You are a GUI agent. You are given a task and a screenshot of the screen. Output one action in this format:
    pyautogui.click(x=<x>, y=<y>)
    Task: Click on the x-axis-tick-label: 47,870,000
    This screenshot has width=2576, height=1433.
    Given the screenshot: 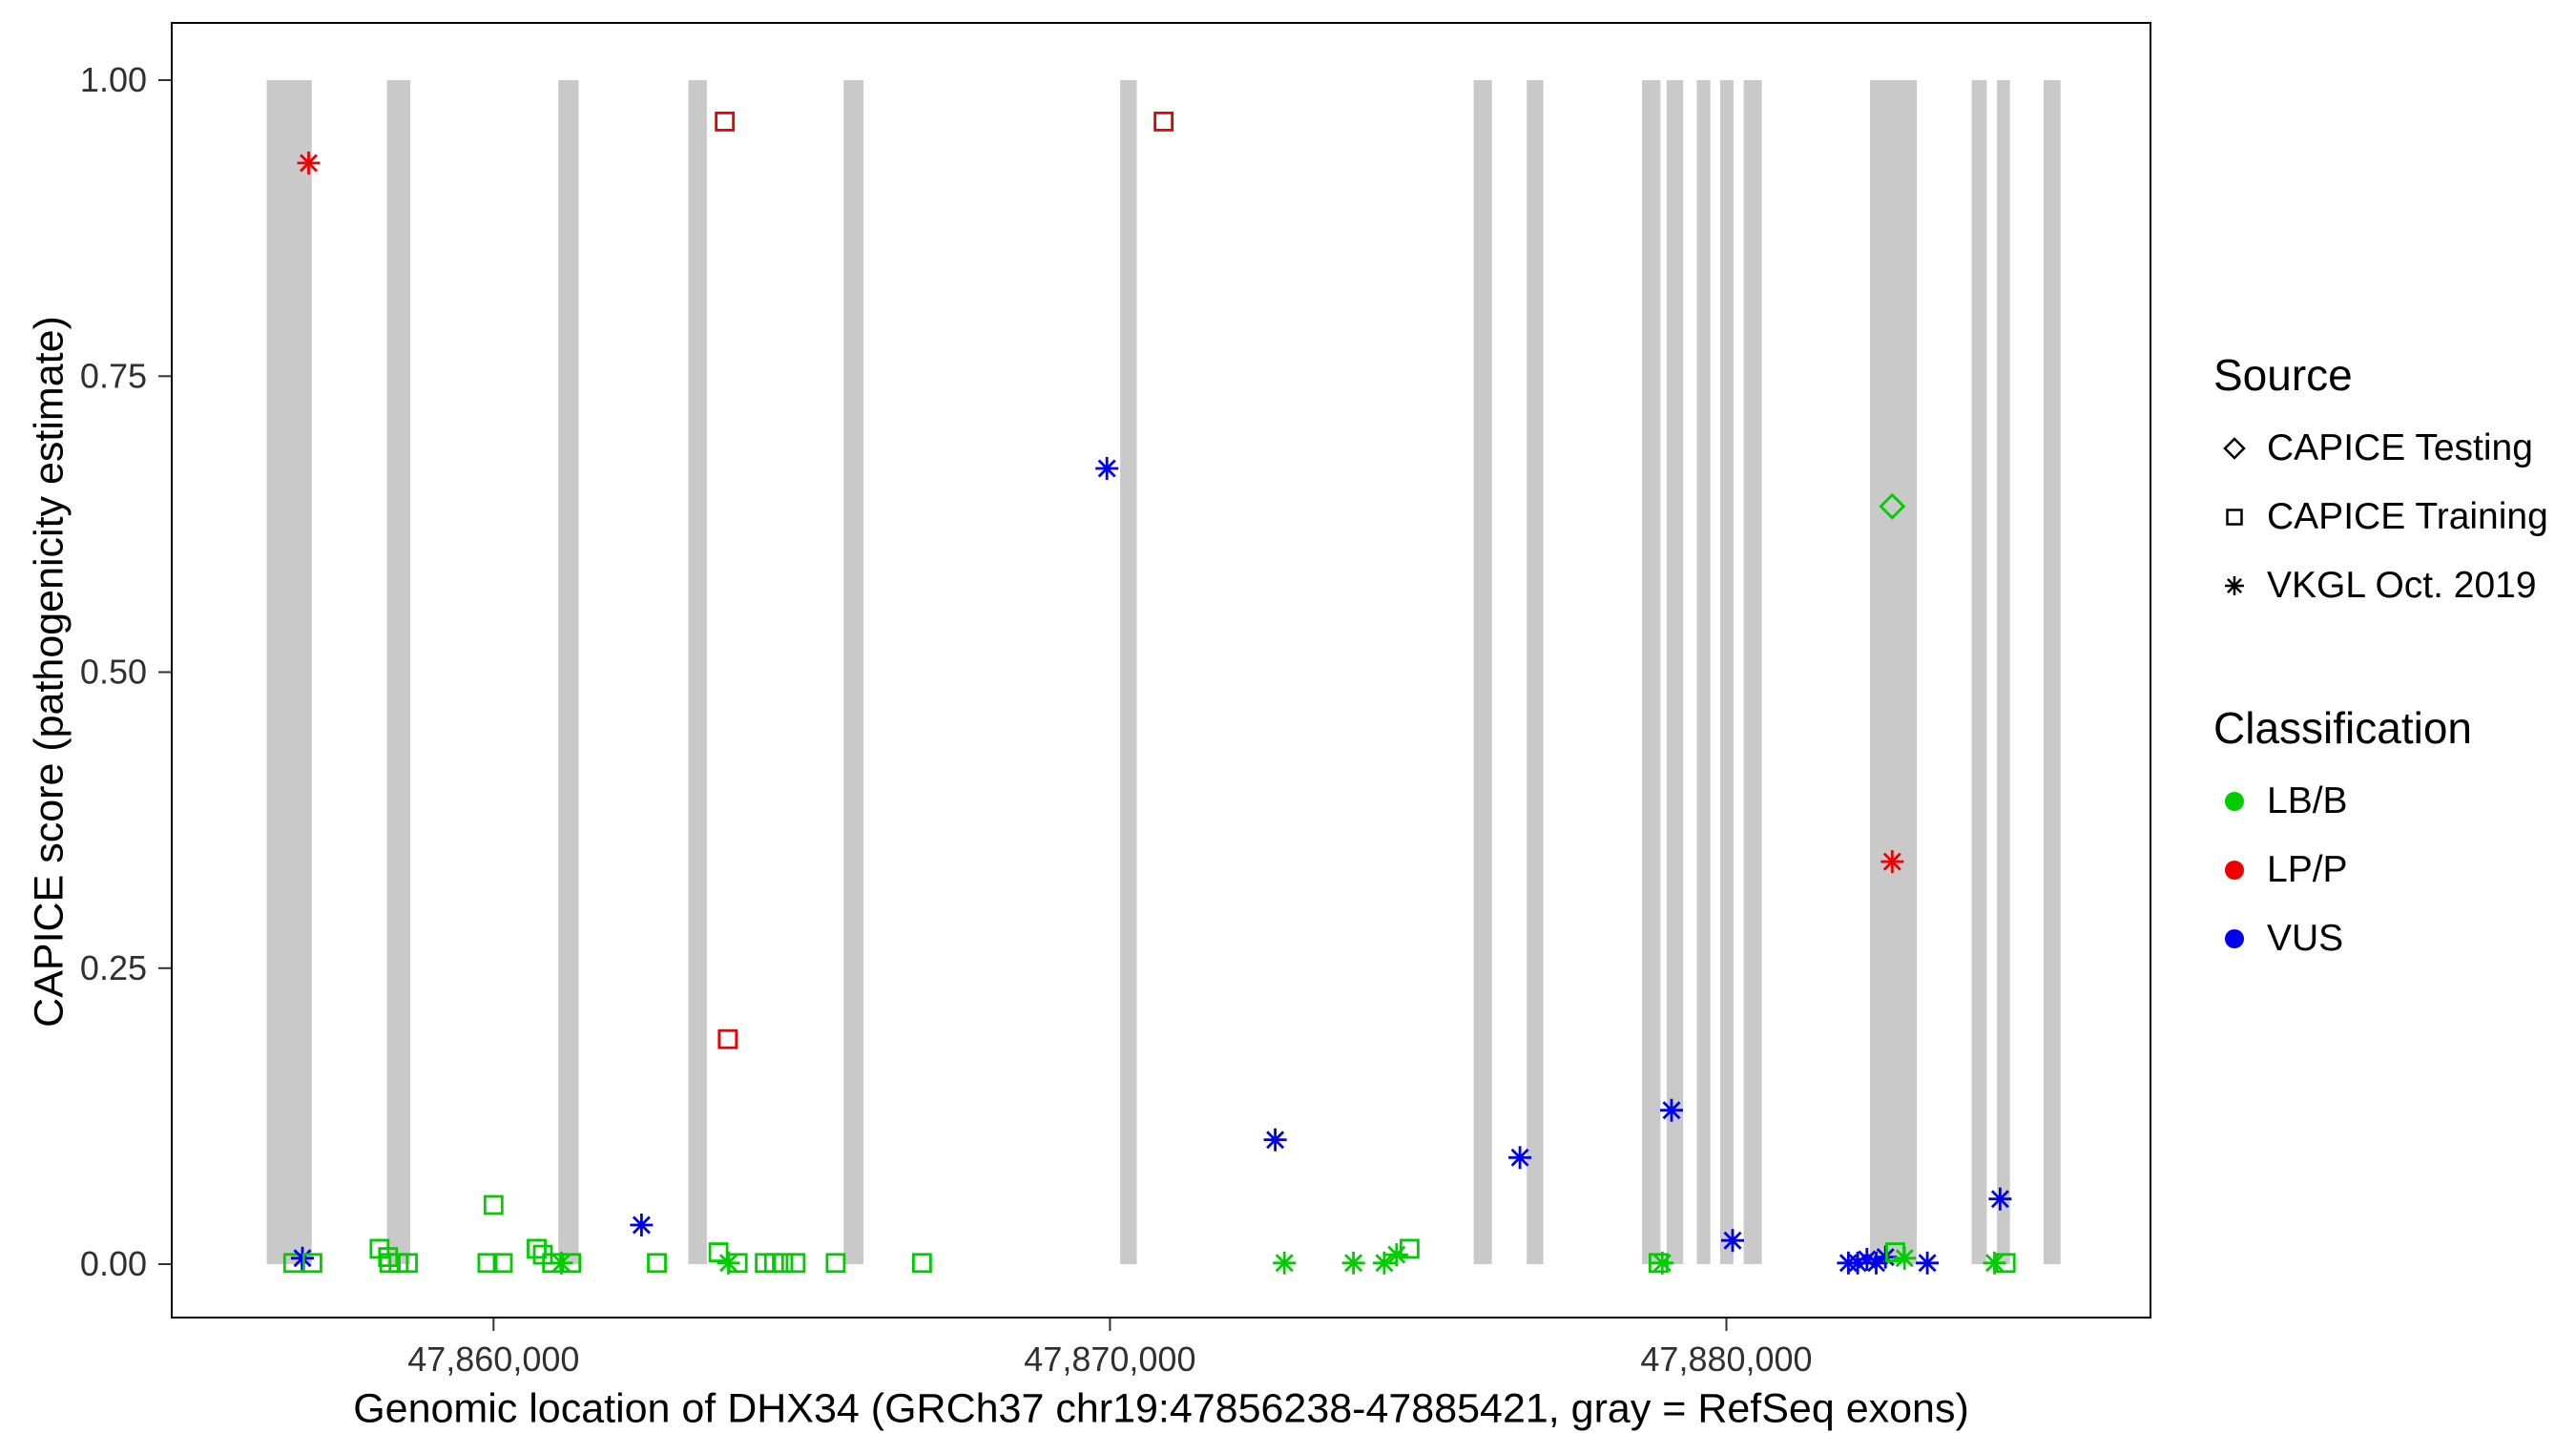 What is the action you would take?
    pyautogui.click(x=1109, y=1359)
    